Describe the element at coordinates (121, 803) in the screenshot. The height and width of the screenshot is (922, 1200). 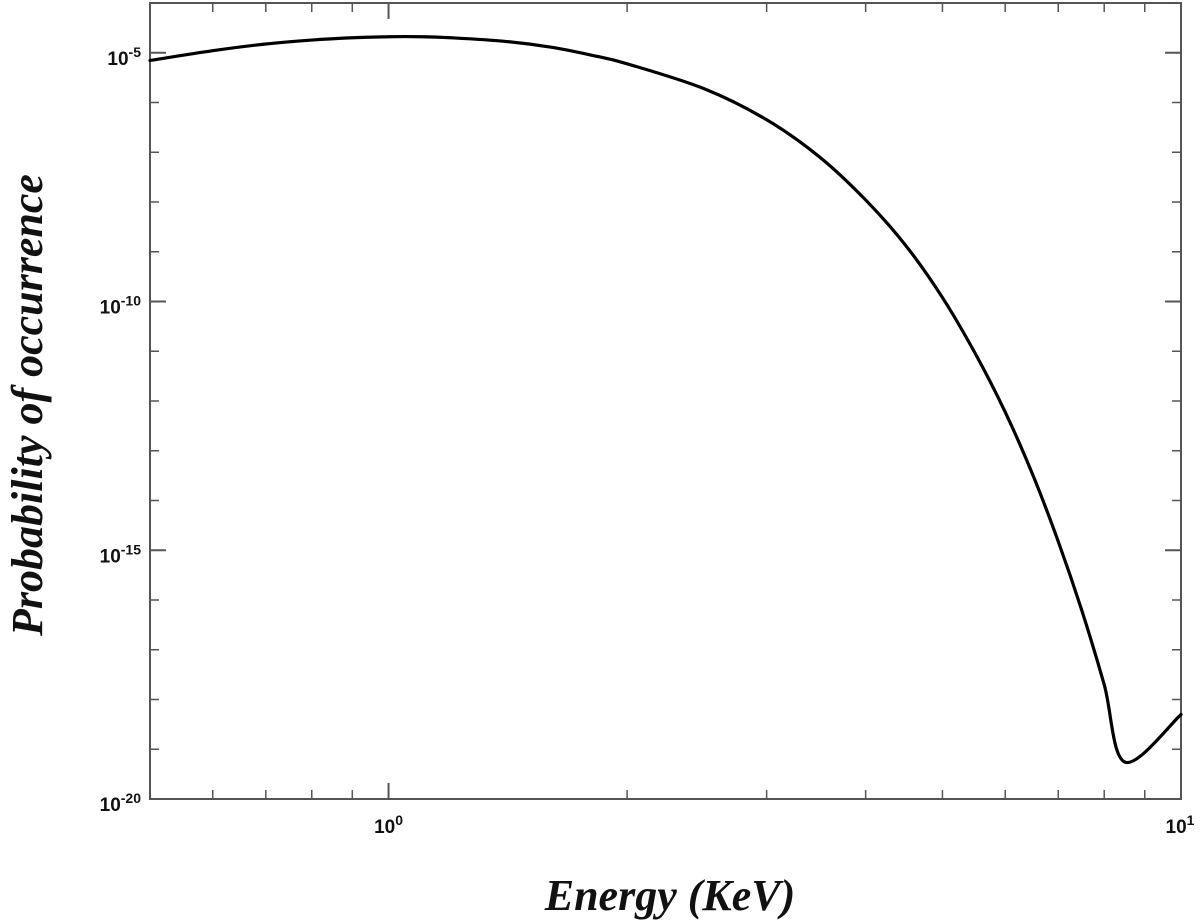
I see `y-tick-label: 10-20` at that location.